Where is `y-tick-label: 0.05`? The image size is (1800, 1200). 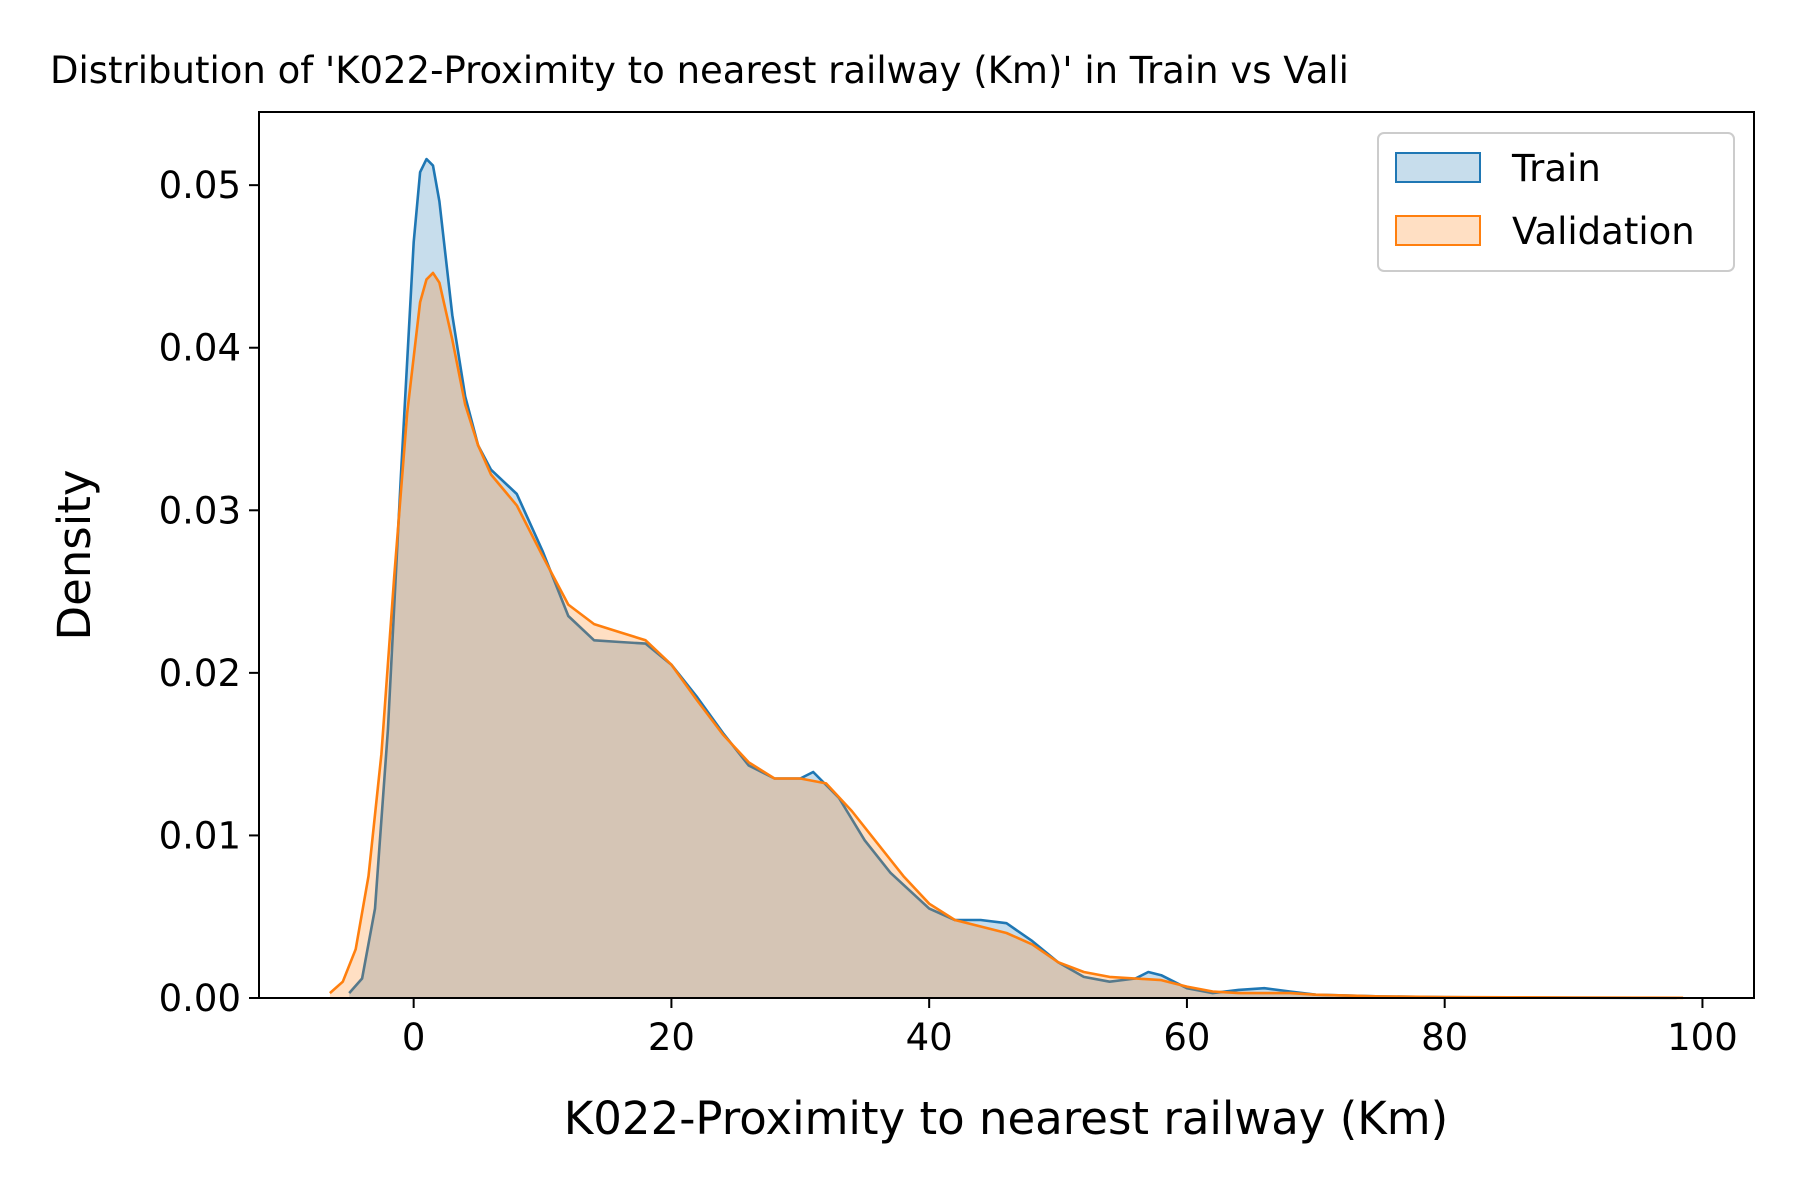
y-tick-label: 0.05 is located at coordinates (200, 185).